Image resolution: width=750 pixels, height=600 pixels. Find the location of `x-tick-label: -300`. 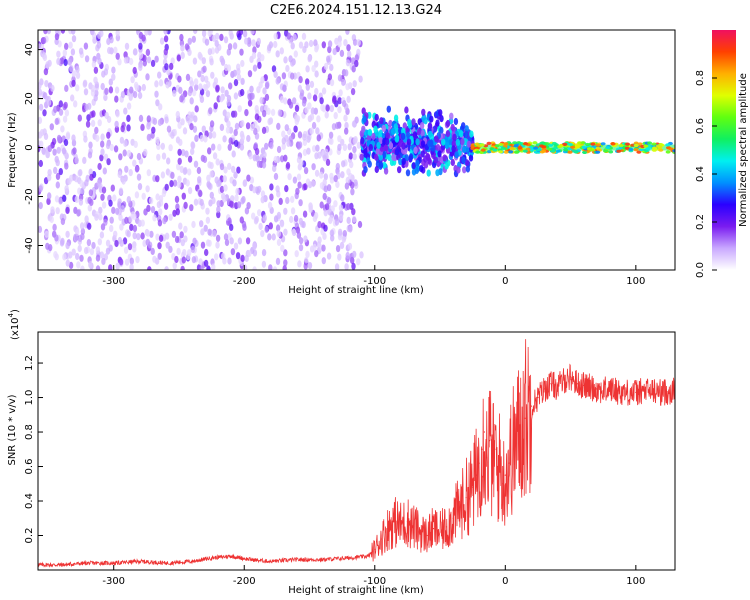

x-tick-label: -300 is located at coordinates (113, 281).